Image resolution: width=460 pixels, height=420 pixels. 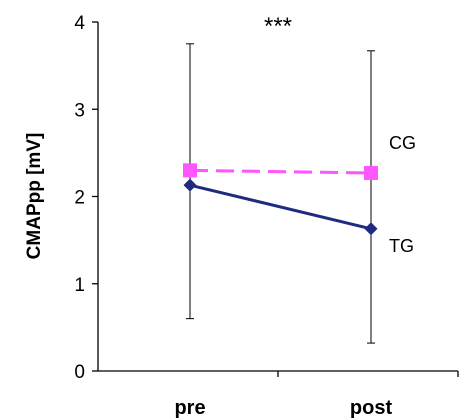 I want to click on series-label-tg: TG, so click(x=401, y=246).